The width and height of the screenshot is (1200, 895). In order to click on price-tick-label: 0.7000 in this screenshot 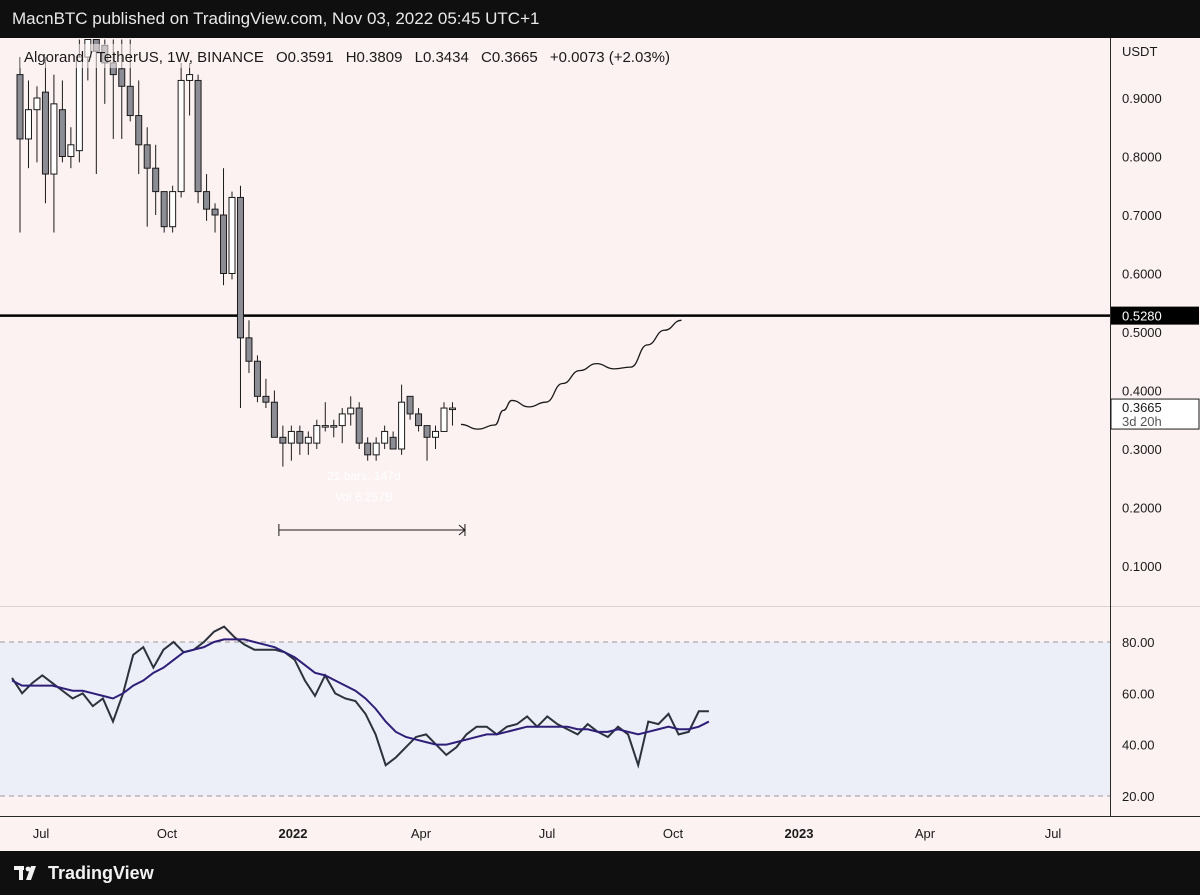, I will do `click(1142, 215)`.